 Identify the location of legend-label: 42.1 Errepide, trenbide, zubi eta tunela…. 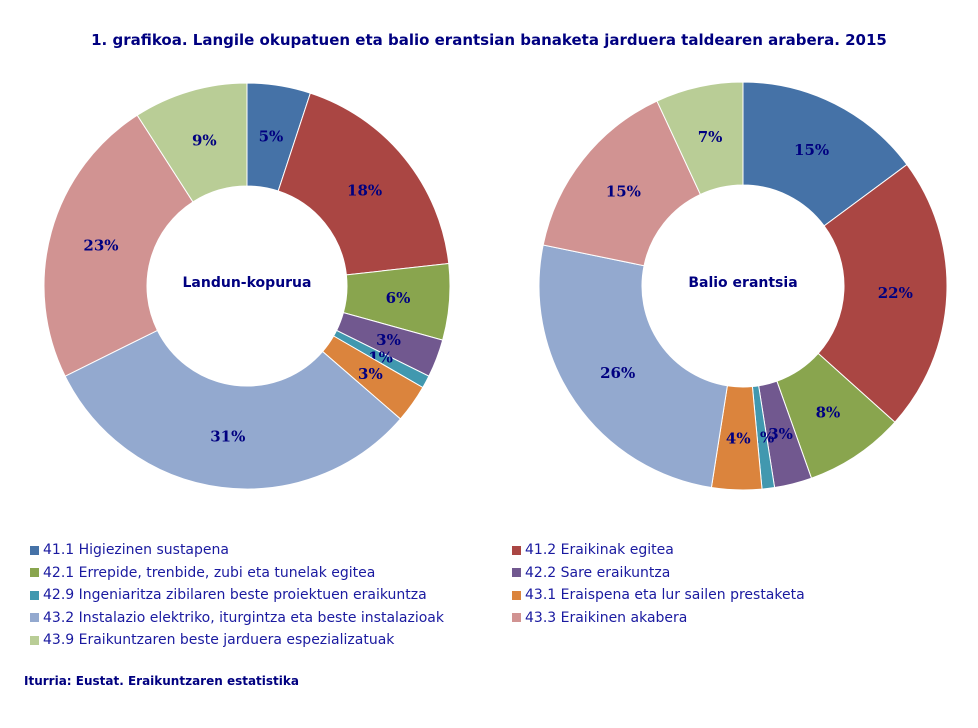
(209, 572).